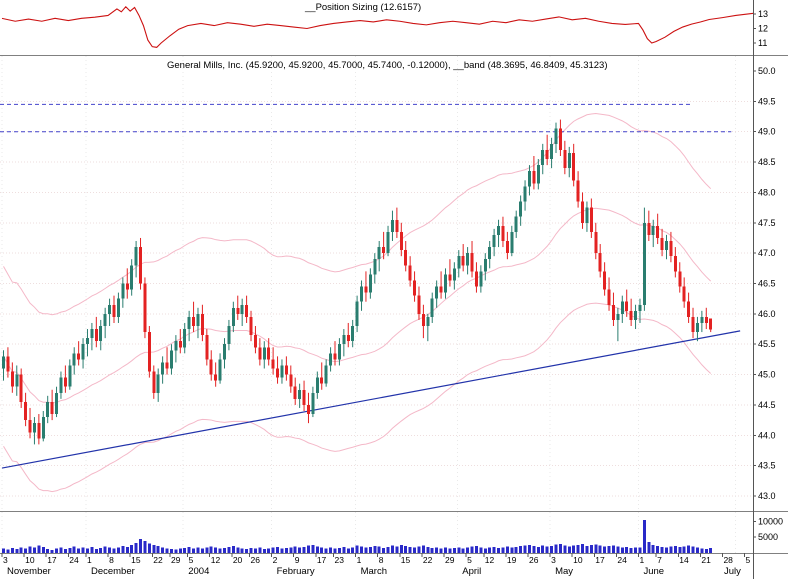  Describe the element at coordinates (706, 560) in the screenshot. I see `week-tick-label: 21` at that location.